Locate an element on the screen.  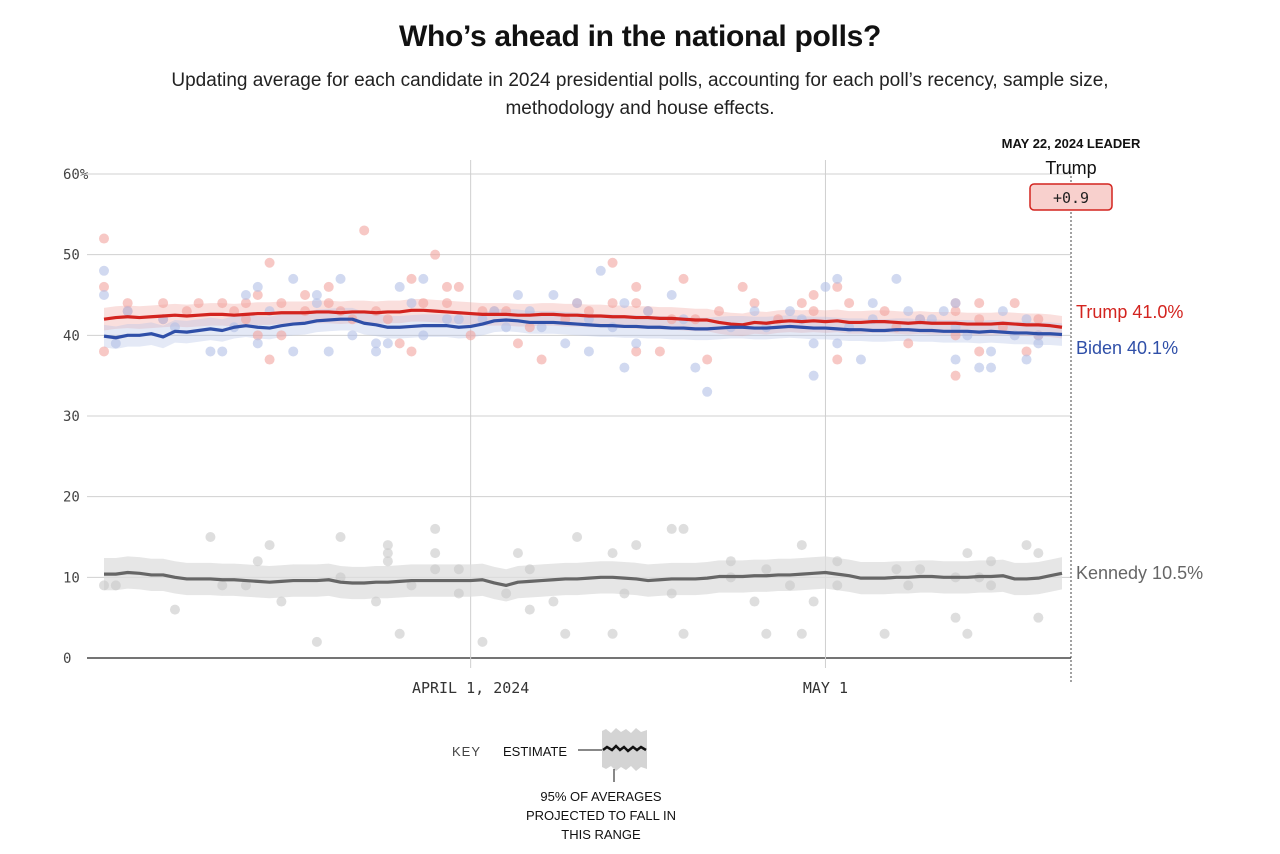
y-tick-label: 0 is located at coordinates (67, 659).